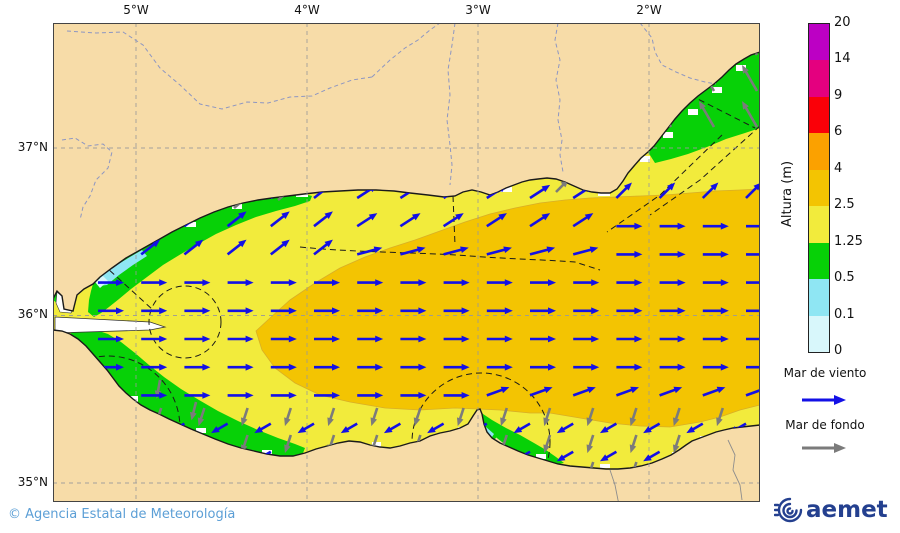 The width and height of the screenshot is (900, 533). What do you see at coordinates (787, 193) in the screenshot?
I see `colorbar-title: Altura (m)` at bounding box center [787, 193].